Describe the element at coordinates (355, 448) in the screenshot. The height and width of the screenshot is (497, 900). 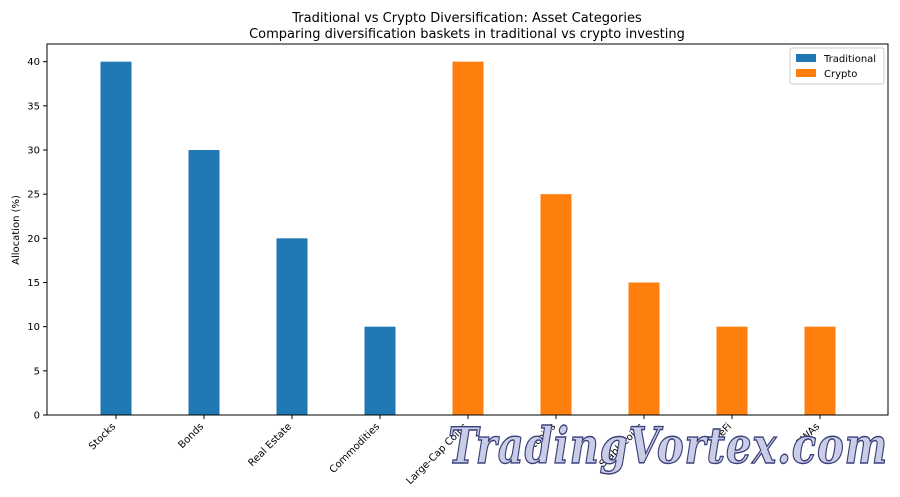
I see `x-tick-label-commodities: Commodities` at that location.